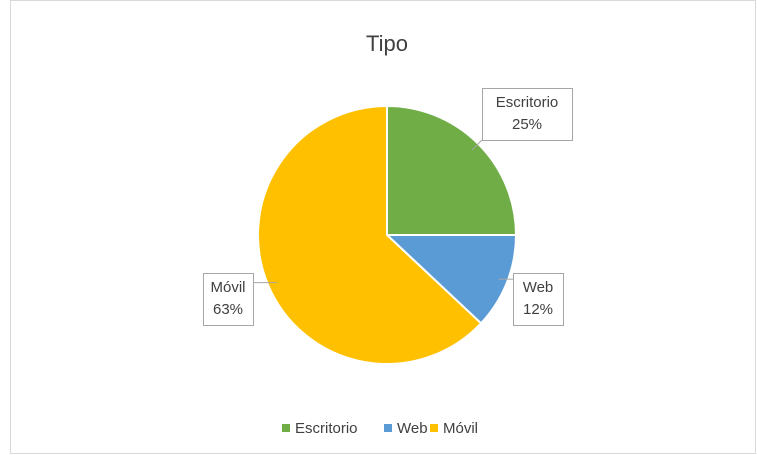 The image size is (757, 455). What do you see at coordinates (227, 287) in the screenshot?
I see `data-label-category: Móvil` at bounding box center [227, 287].